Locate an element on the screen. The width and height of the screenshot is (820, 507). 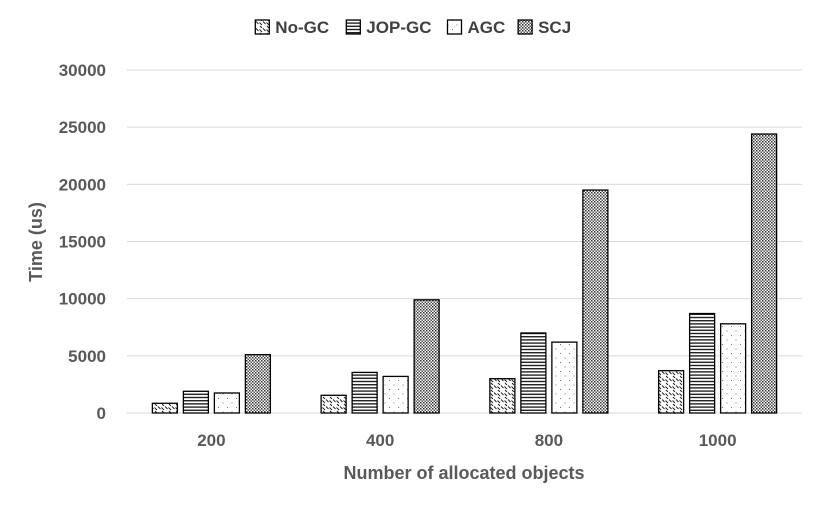
y-axis-title: Time (us) is located at coordinates (36, 242).